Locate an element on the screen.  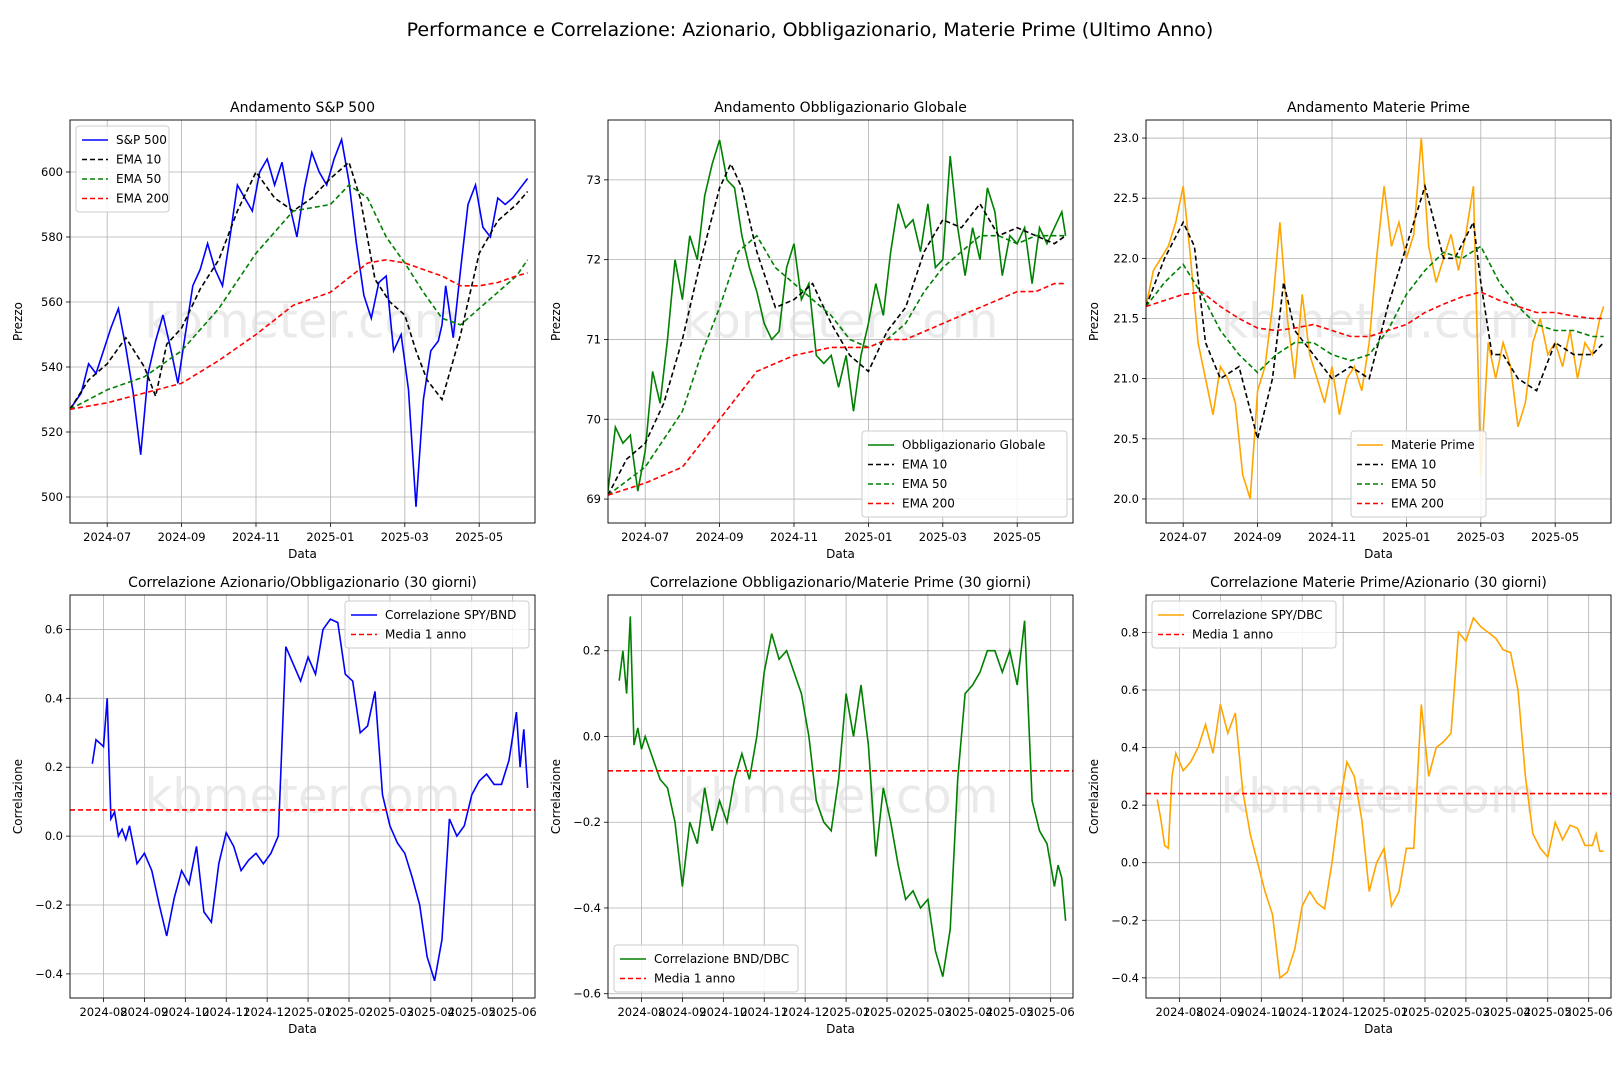
y-tick-label: 20.0 is located at coordinates (1126, 499).